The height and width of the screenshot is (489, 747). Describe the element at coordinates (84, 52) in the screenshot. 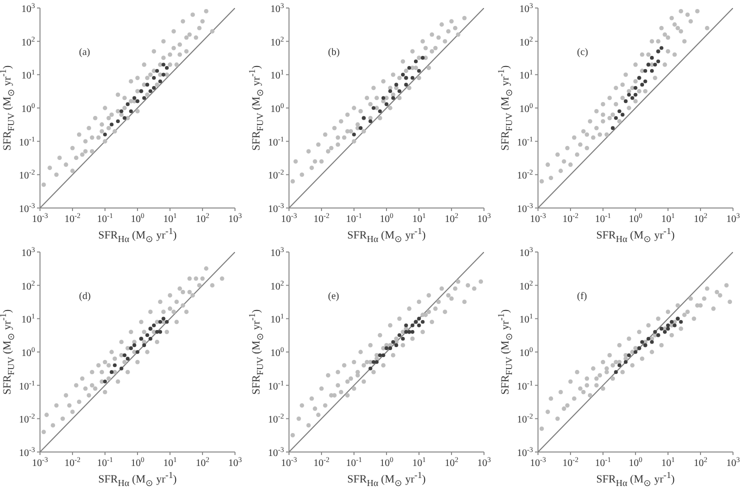

I see `annotation: (a)` at that location.